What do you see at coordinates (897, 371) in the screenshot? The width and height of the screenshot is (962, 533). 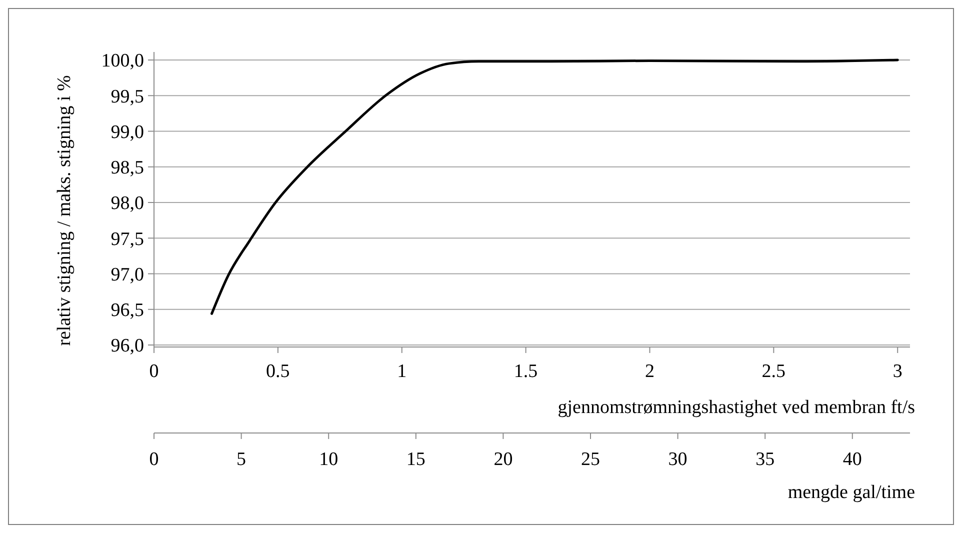 I see `x-tick-label: 3` at bounding box center [897, 371].